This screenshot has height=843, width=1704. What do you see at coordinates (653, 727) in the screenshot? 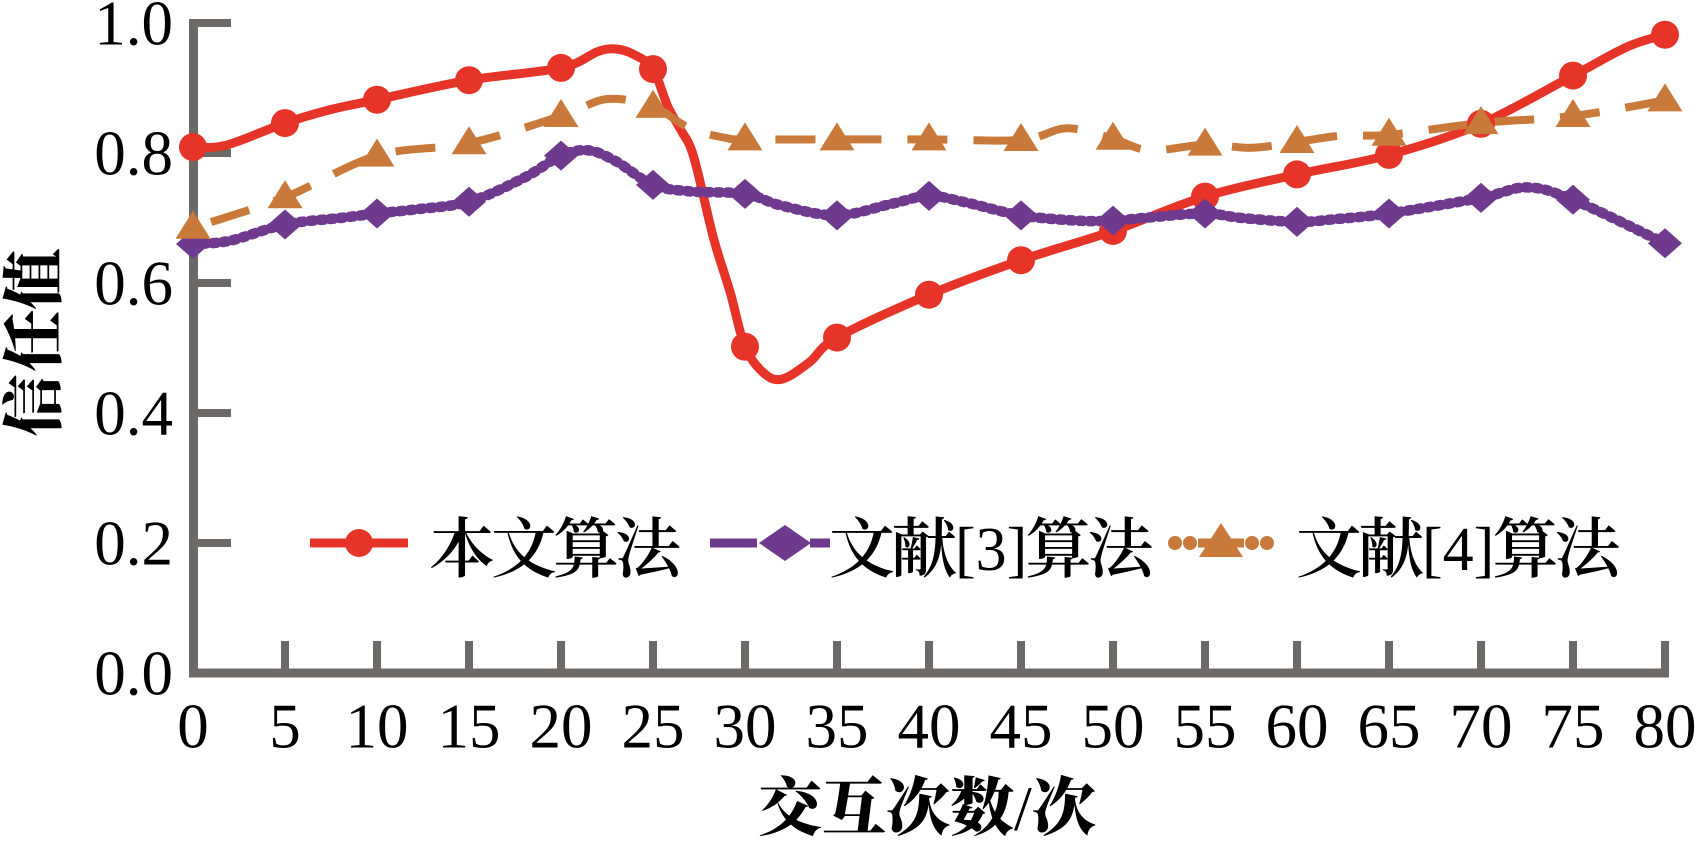
I see `svg-text: 25` at bounding box center [653, 727].